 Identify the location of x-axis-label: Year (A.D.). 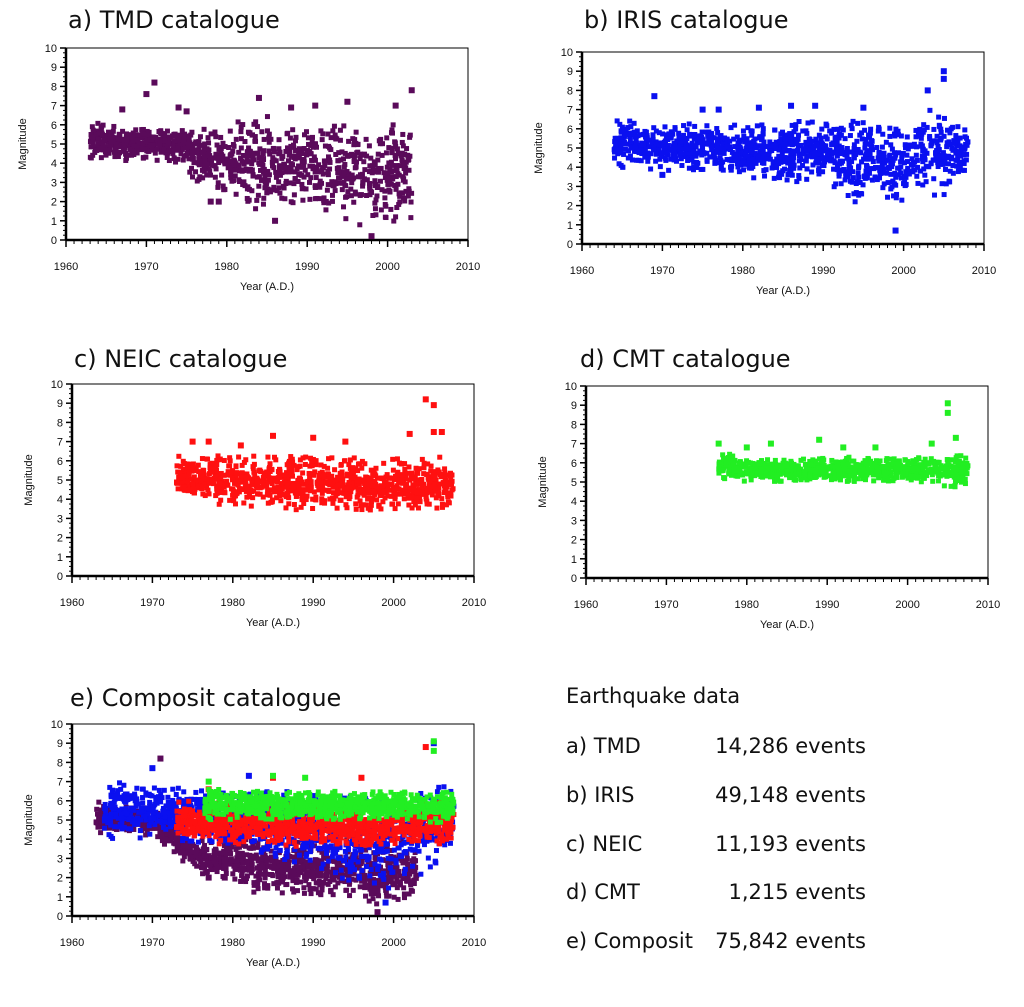
(273, 963).